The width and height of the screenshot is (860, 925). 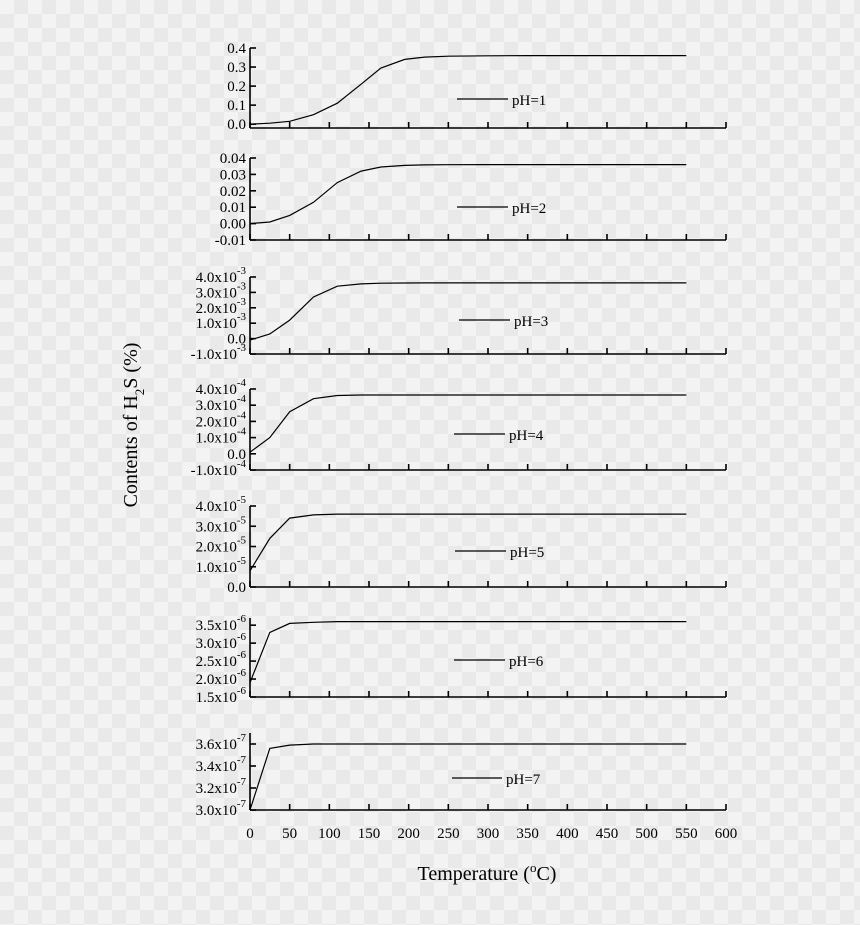 I want to click on x-tick-label: 50, so click(x=289, y=834).